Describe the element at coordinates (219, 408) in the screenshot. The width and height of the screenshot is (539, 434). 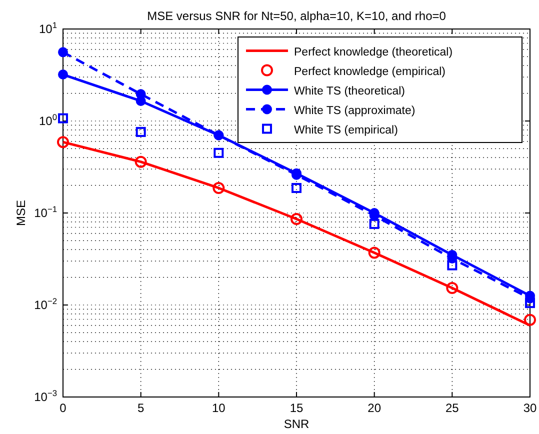
I see `x-tick-label: 10` at that location.